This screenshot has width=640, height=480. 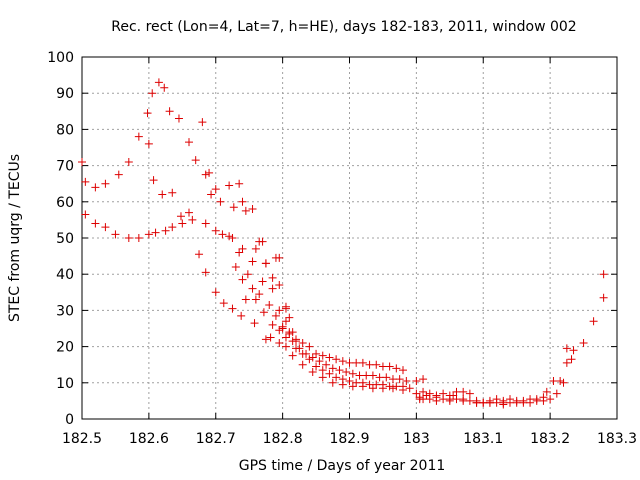 What do you see at coordinates (65, 384) in the screenshot?
I see `y-tick-label: 10` at bounding box center [65, 384].